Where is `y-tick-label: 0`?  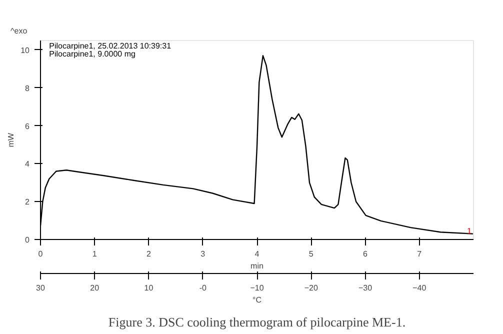
y-tick-label: 0 is located at coordinates (27, 240).